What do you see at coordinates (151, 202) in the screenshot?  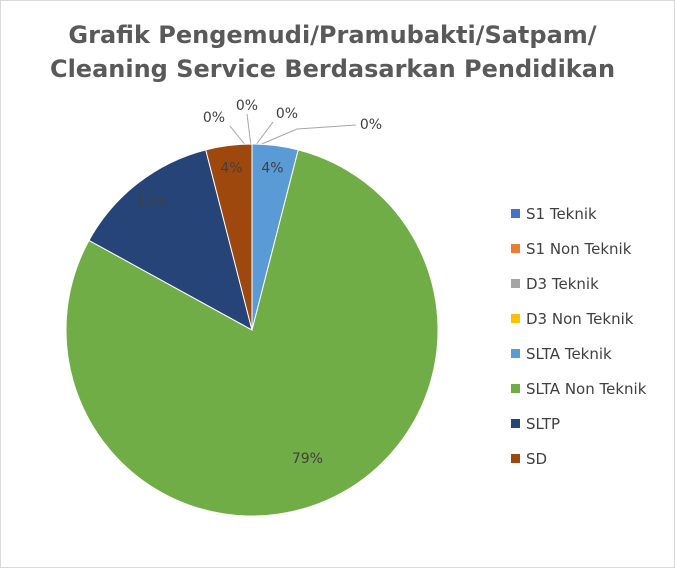 I see `data-label-sltp: 13%` at bounding box center [151, 202].